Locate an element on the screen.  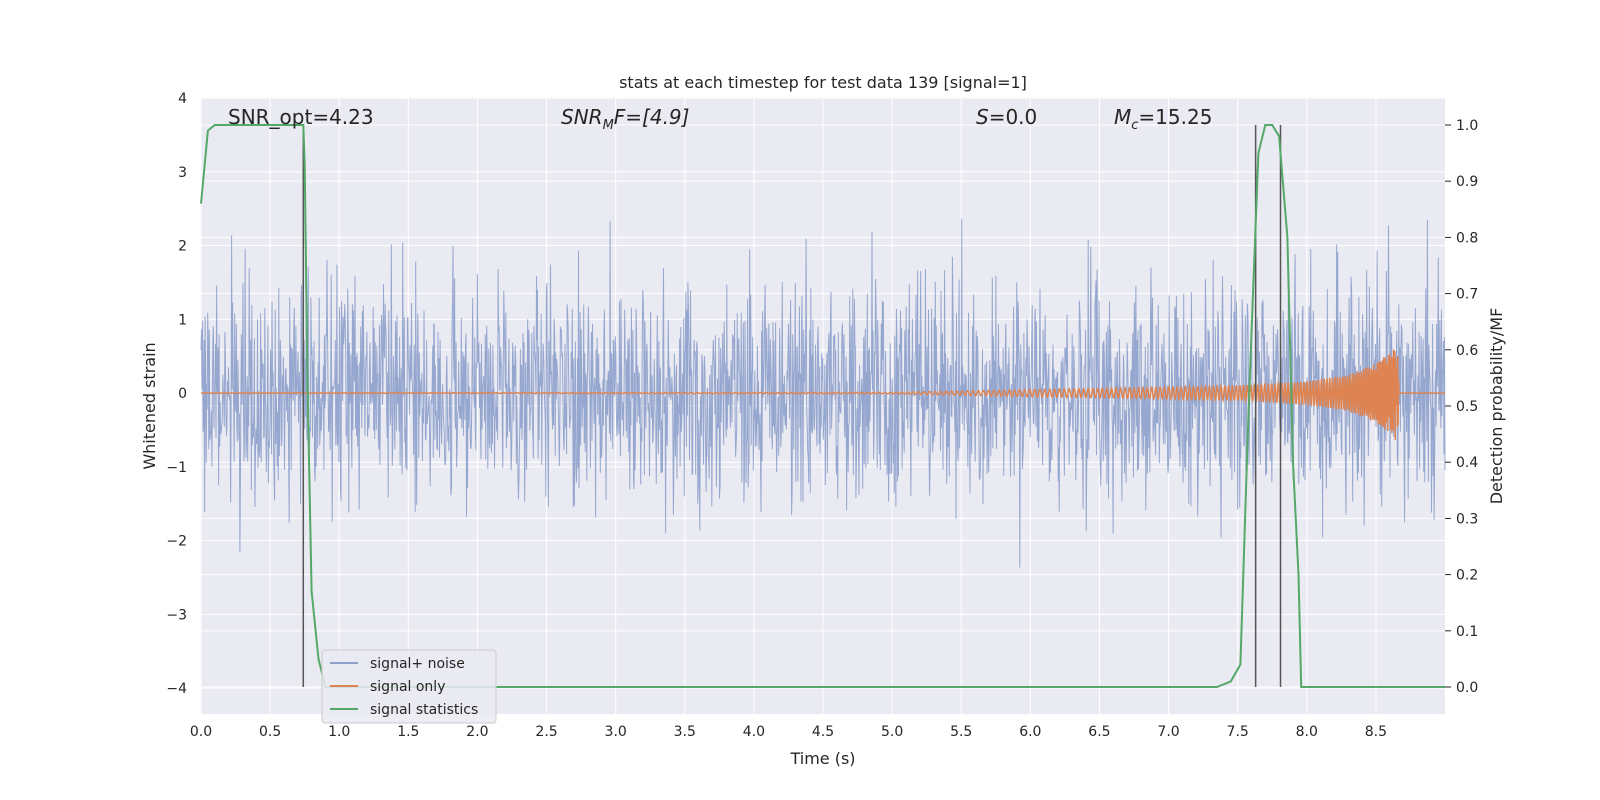
legend-label-signal-noise: signal+ noise is located at coordinates (417, 664).